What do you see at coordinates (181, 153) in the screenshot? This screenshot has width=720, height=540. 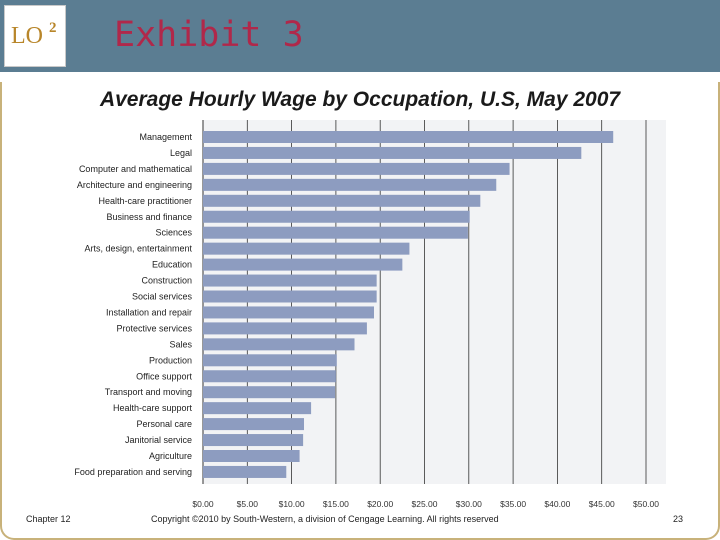 I see `category-label: Legal` at bounding box center [181, 153].